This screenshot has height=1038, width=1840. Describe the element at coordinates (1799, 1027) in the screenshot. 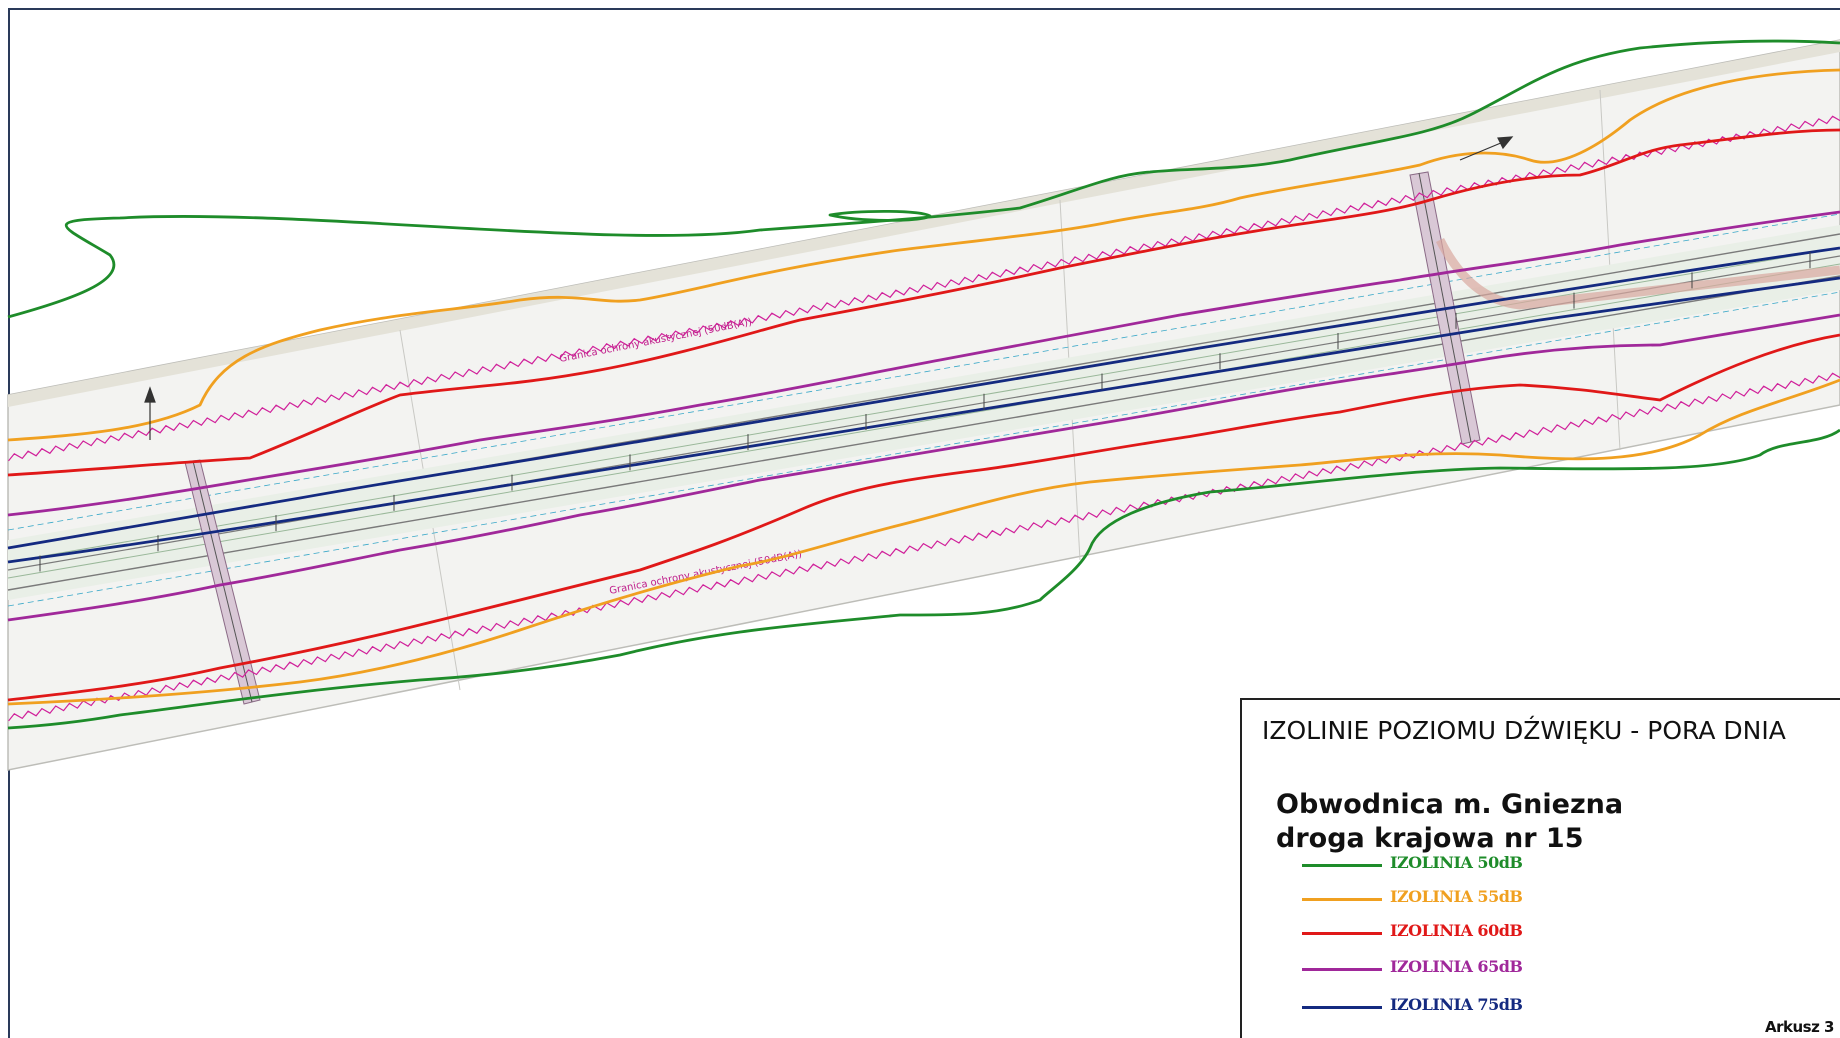

I see `sheet-label: Arkusz 3` at that location.